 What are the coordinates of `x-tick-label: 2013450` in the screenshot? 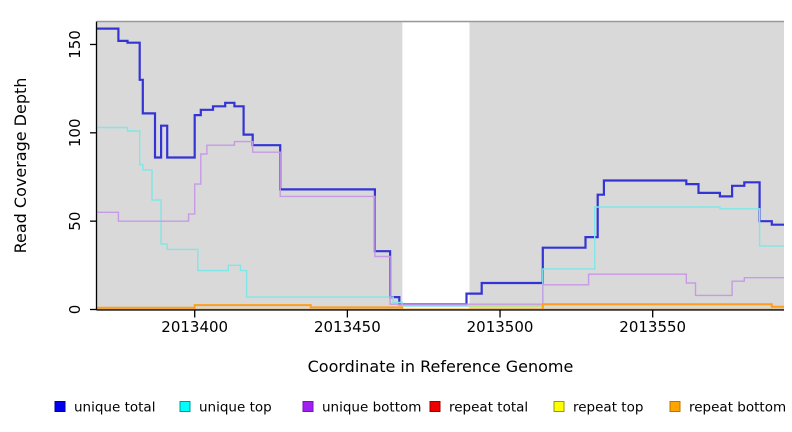 It's located at (347, 327).